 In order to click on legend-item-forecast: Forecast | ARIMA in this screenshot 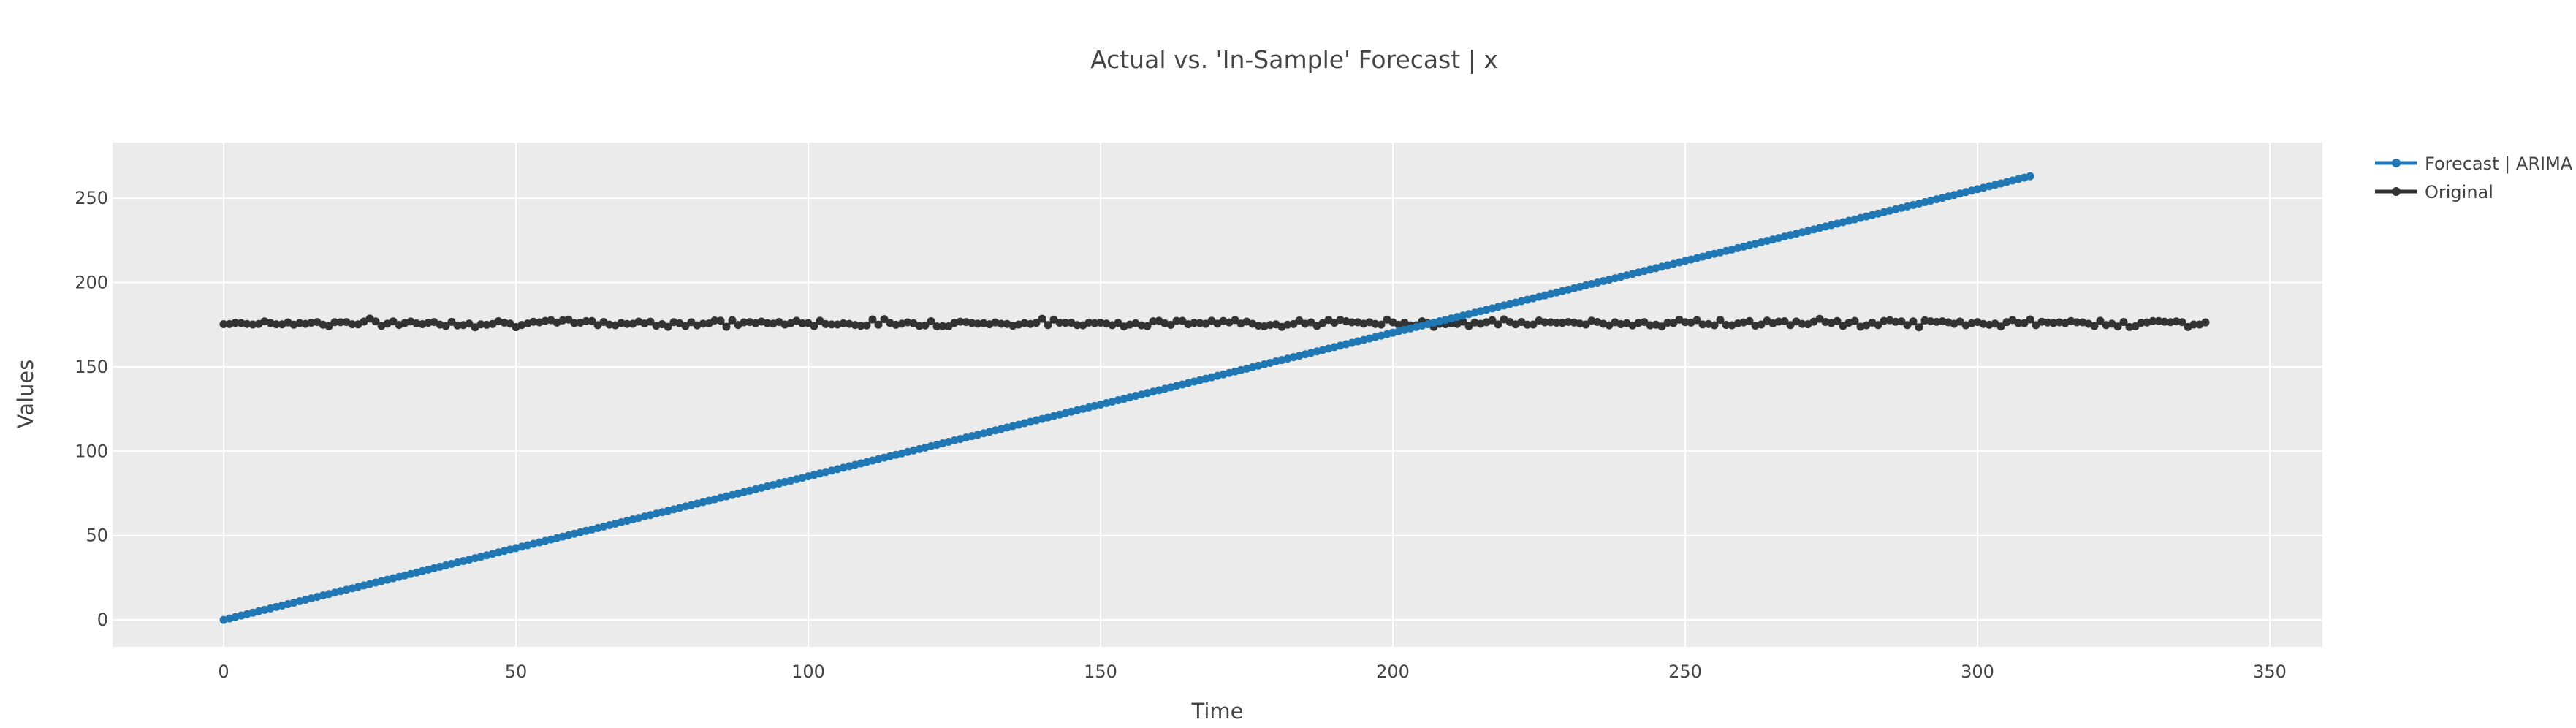, I will do `click(2474, 163)`.